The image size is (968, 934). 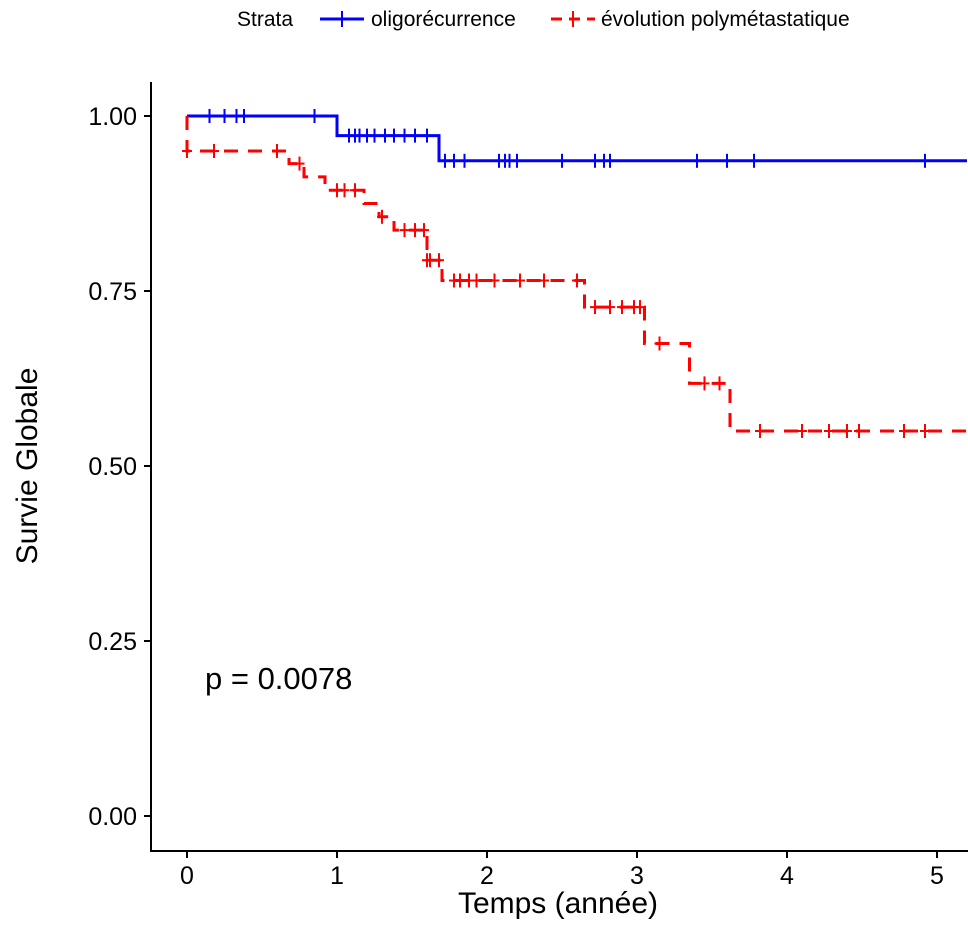 What do you see at coordinates (725, 19) in the screenshot?
I see `legend-label-evolution: évolution polymétastatique` at bounding box center [725, 19].